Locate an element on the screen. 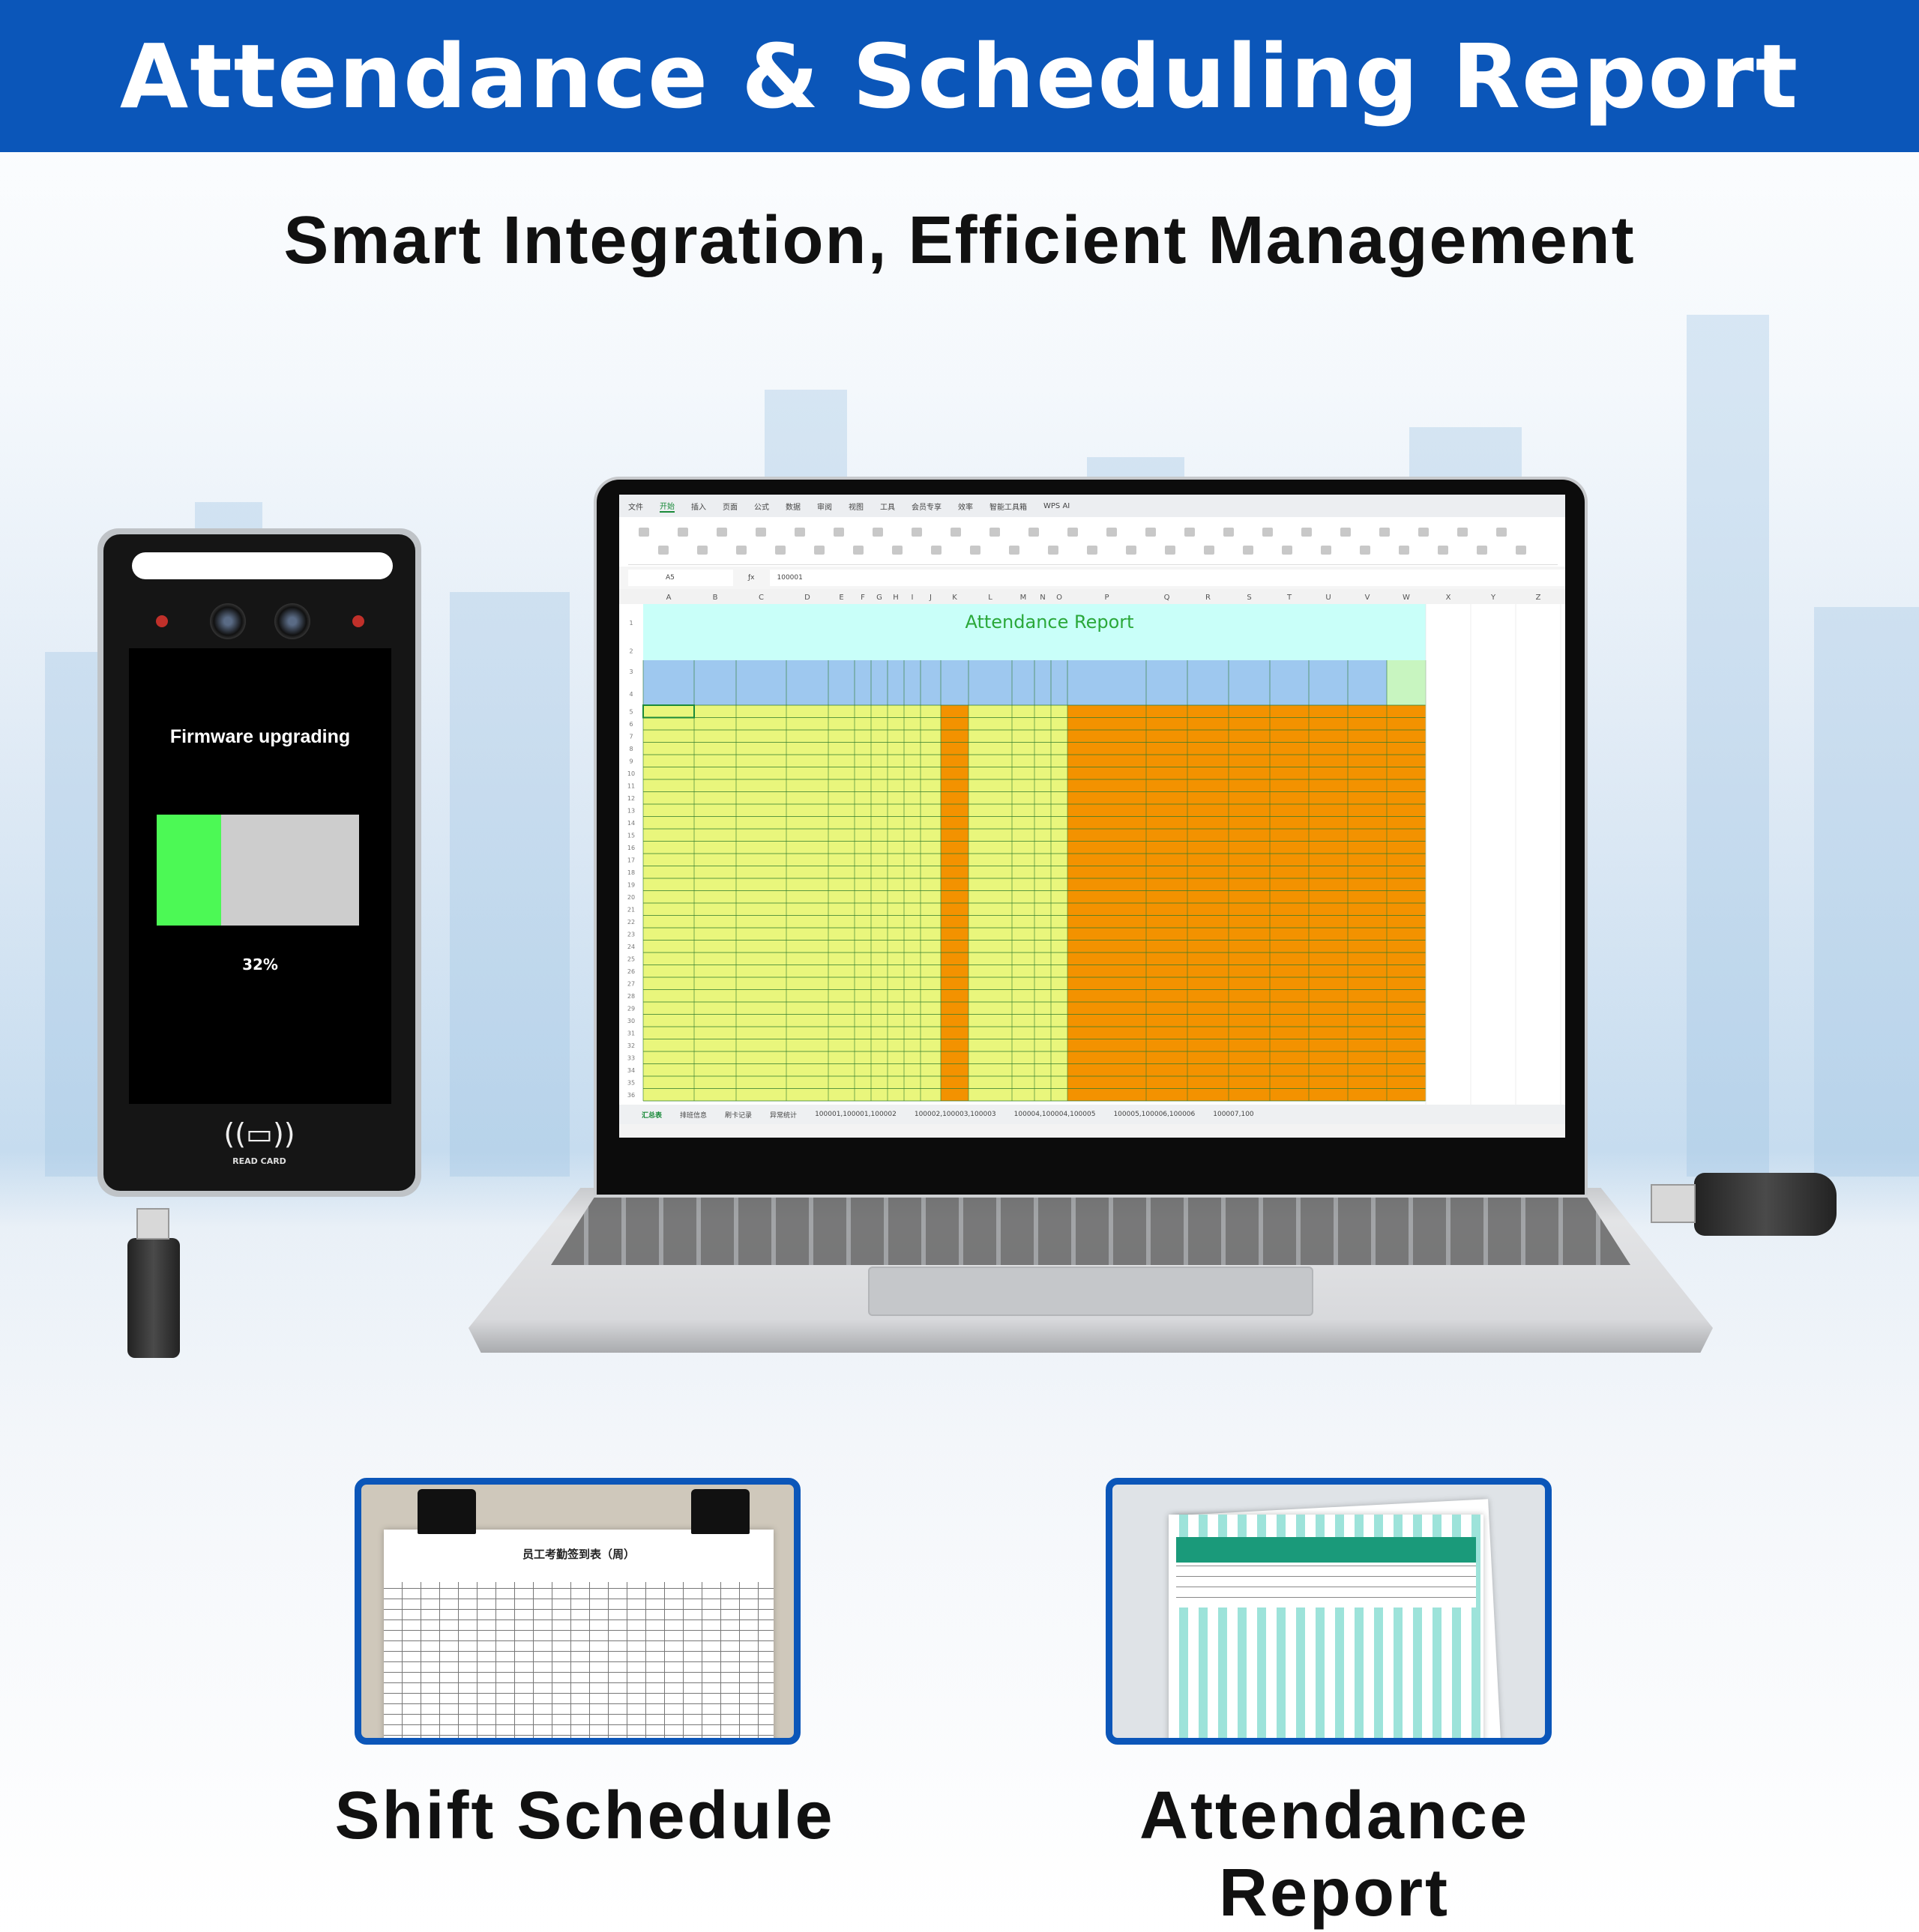 The width and height of the screenshot is (1919, 1932). row-number: 17 is located at coordinates (631, 860).